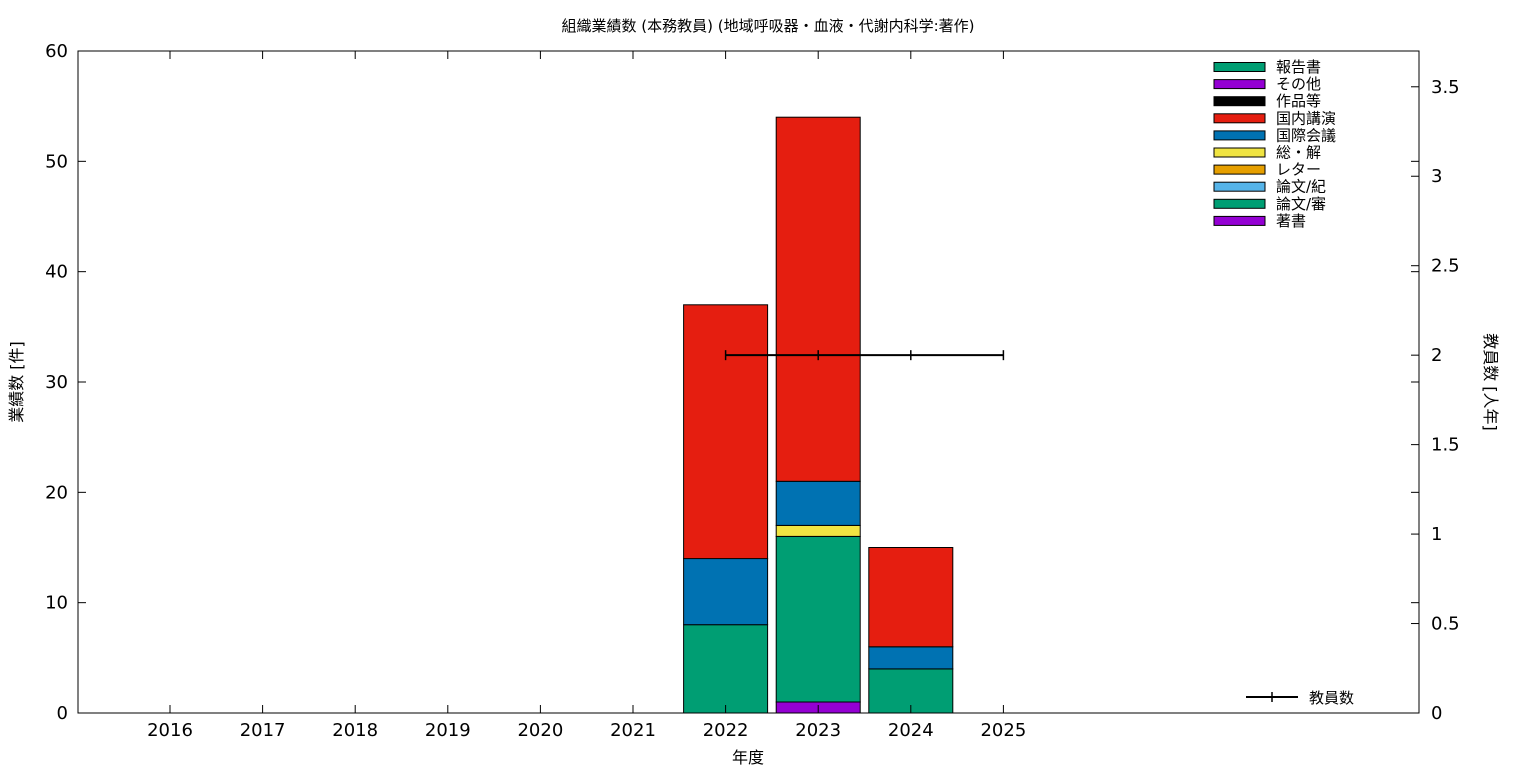 This screenshot has height=768, width=1536. What do you see at coordinates (56, 51) in the screenshot?
I see `y-tick-label: 60` at bounding box center [56, 51].